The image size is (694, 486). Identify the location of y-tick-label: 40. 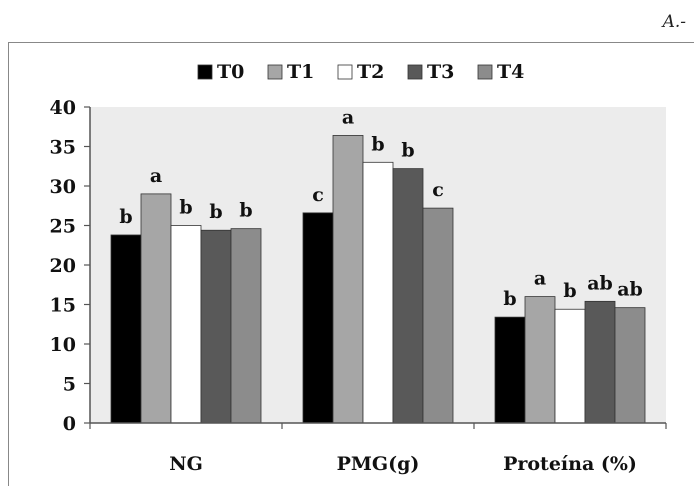
(63, 108).